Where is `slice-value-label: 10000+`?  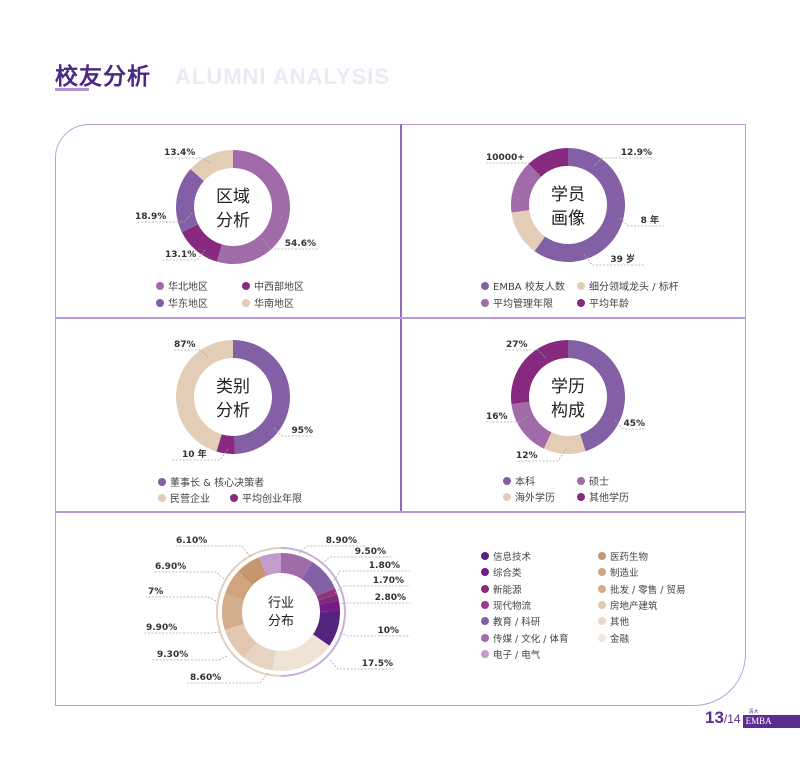
slice-value-label: 10000+ is located at coordinates (505, 158).